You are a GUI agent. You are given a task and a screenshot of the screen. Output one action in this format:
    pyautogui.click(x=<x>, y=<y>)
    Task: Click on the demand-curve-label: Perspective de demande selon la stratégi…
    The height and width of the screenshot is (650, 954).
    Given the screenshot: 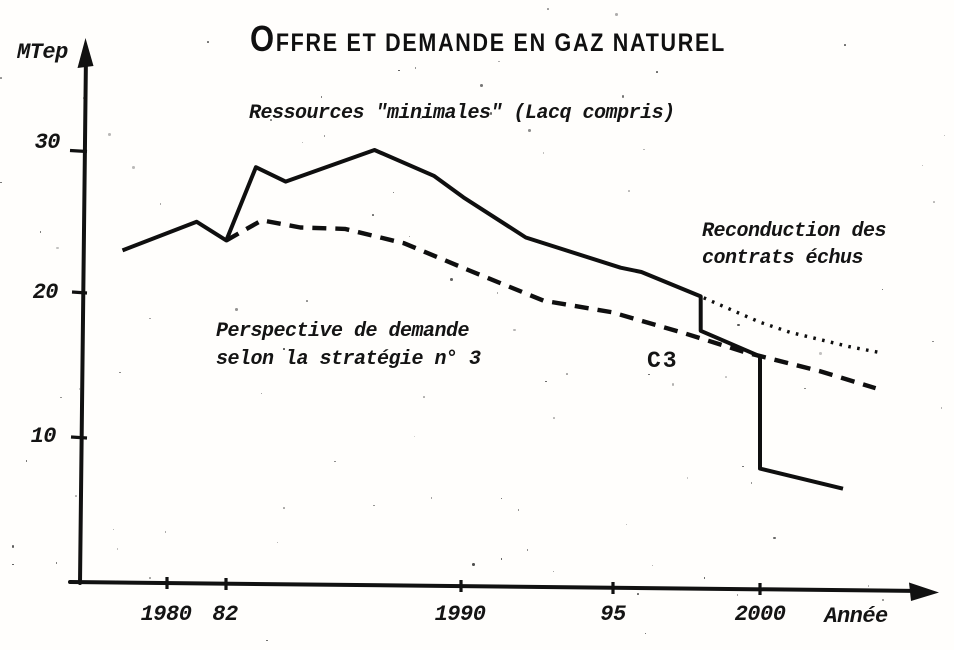 What is the action you would take?
    pyautogui.click(x=348, y=346)
    